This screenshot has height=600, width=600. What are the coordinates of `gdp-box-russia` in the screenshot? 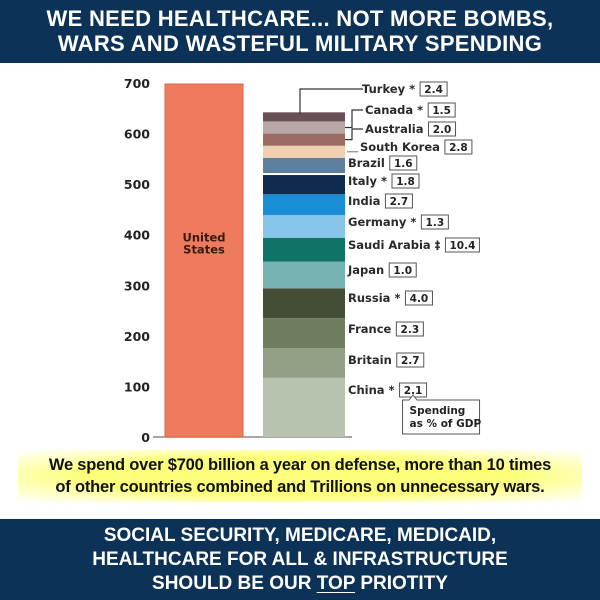 It's located at (418, 298).